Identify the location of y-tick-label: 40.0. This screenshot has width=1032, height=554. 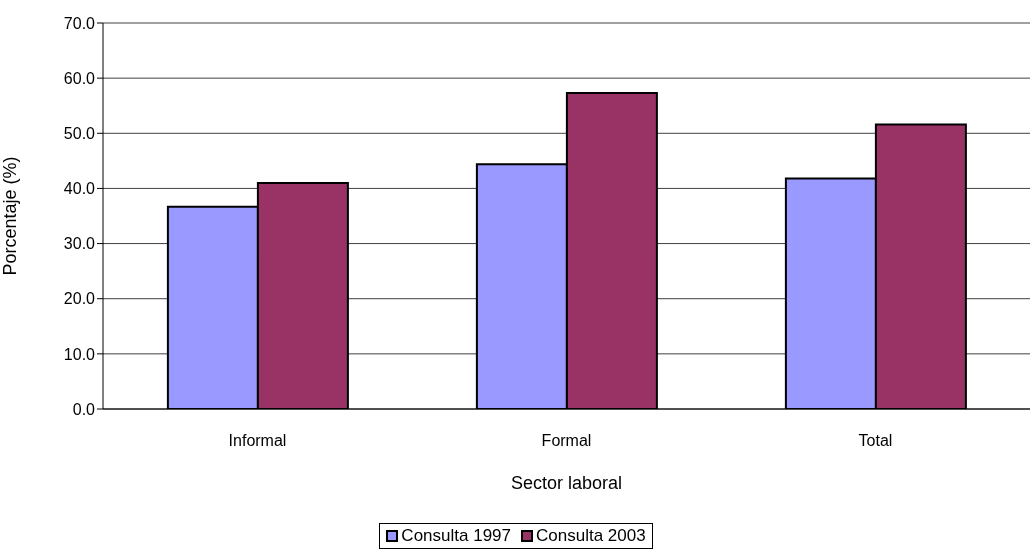
(79, 189).